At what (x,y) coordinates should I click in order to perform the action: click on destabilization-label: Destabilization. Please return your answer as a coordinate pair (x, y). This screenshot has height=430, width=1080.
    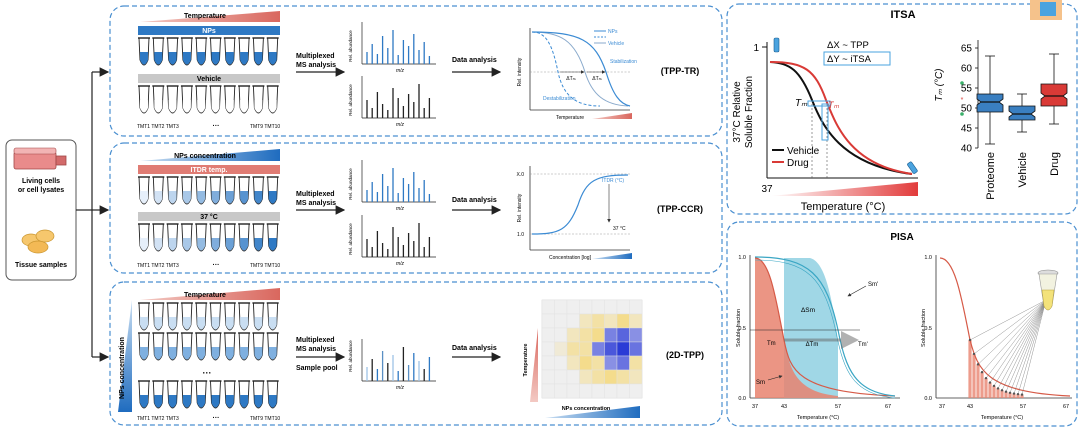
    Looking at the image, I should click on (559, 99).